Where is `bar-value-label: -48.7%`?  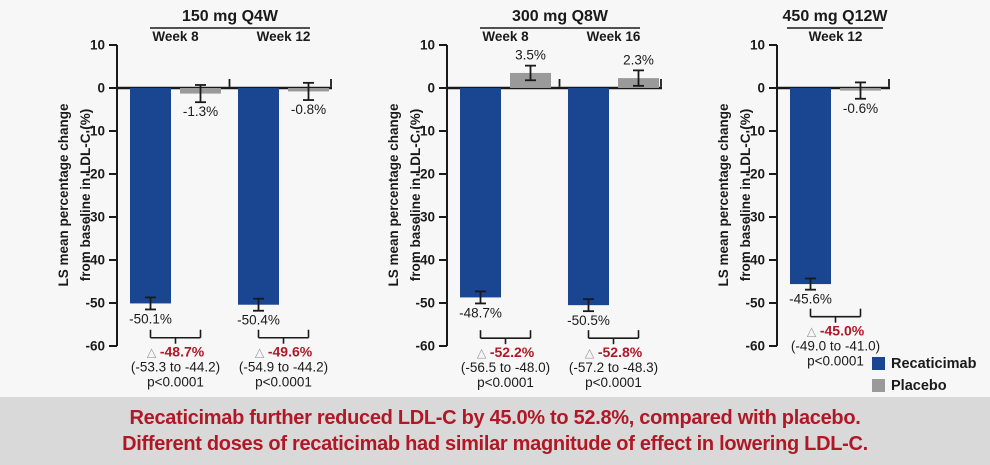 bar-value-label: -48.7% is located at coordinates (480, 312).